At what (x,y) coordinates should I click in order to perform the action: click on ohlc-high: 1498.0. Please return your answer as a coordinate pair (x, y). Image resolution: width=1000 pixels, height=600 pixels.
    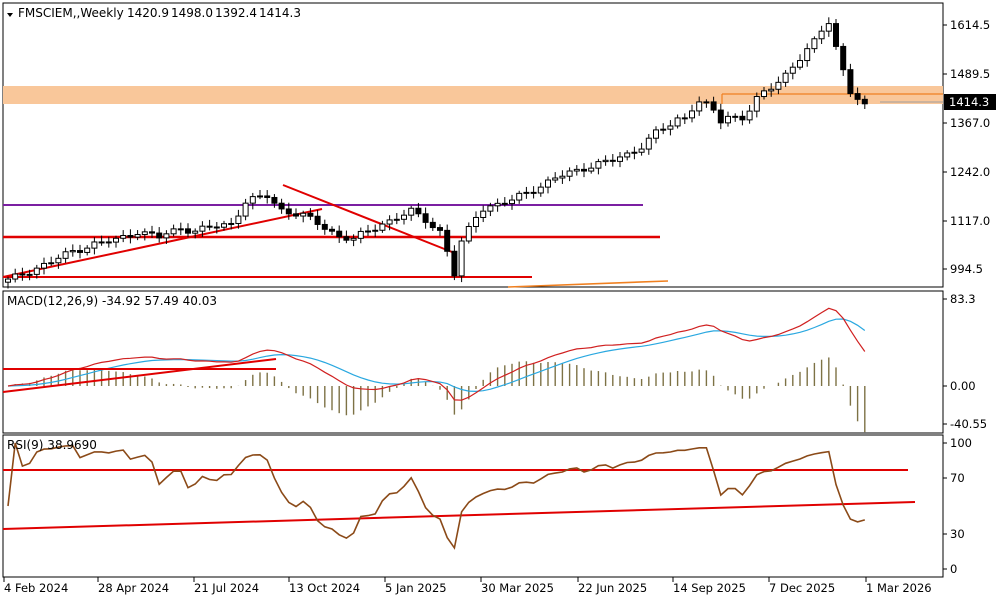
    Looking at the image, I should click on (192, 13).